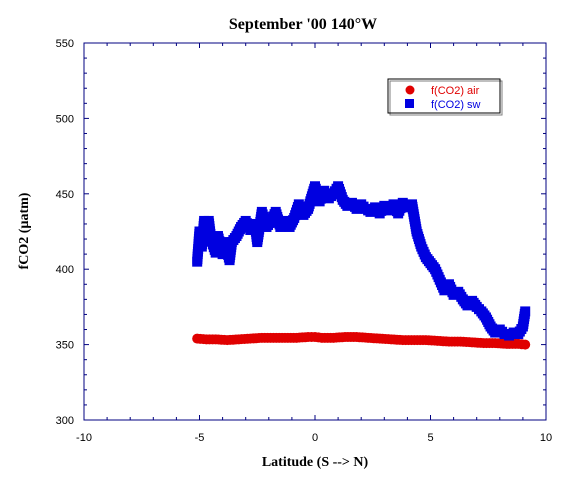 The image size is (565, 479). What do you see at coordinates (455, 91) in the screenshot?
I see `legend-label-air: f(CO2) air` at bounding box center [455, 91].